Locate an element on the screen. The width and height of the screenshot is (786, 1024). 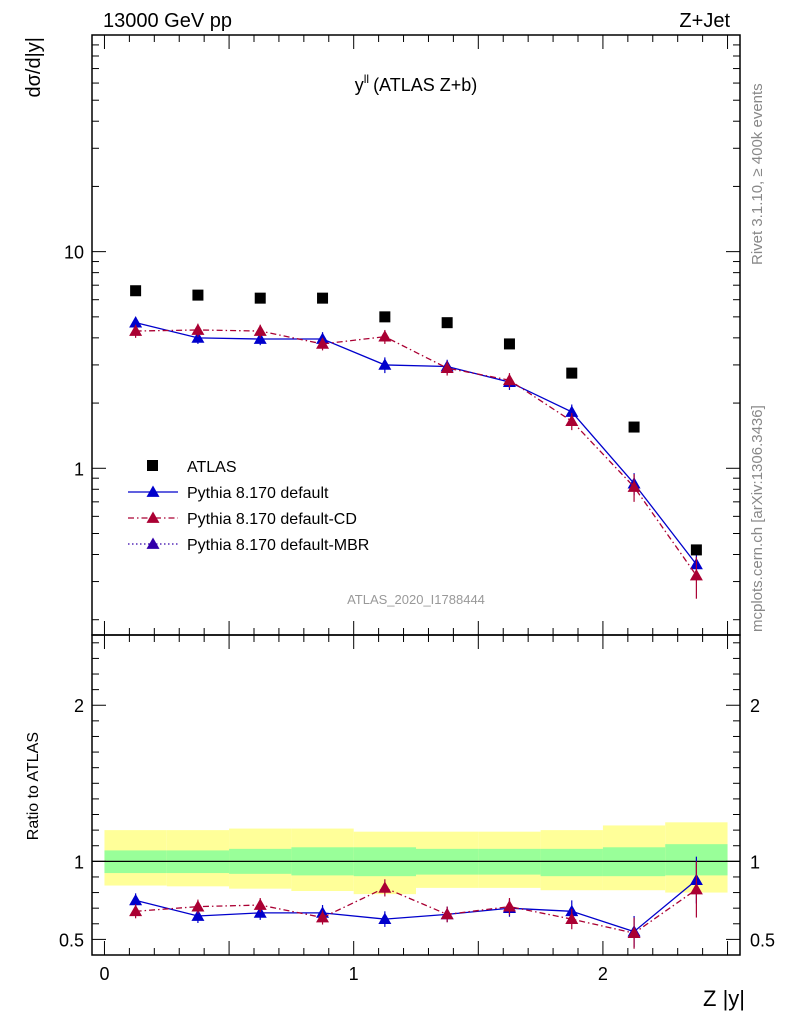
legend-label-mbr: Pythia 8.170 default-MBR is located at coordinates (278, 545).